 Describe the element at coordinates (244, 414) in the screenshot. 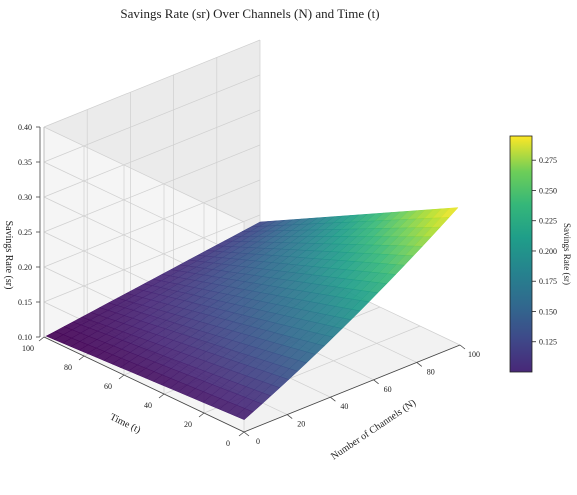

I see `surface-cell` at that location.